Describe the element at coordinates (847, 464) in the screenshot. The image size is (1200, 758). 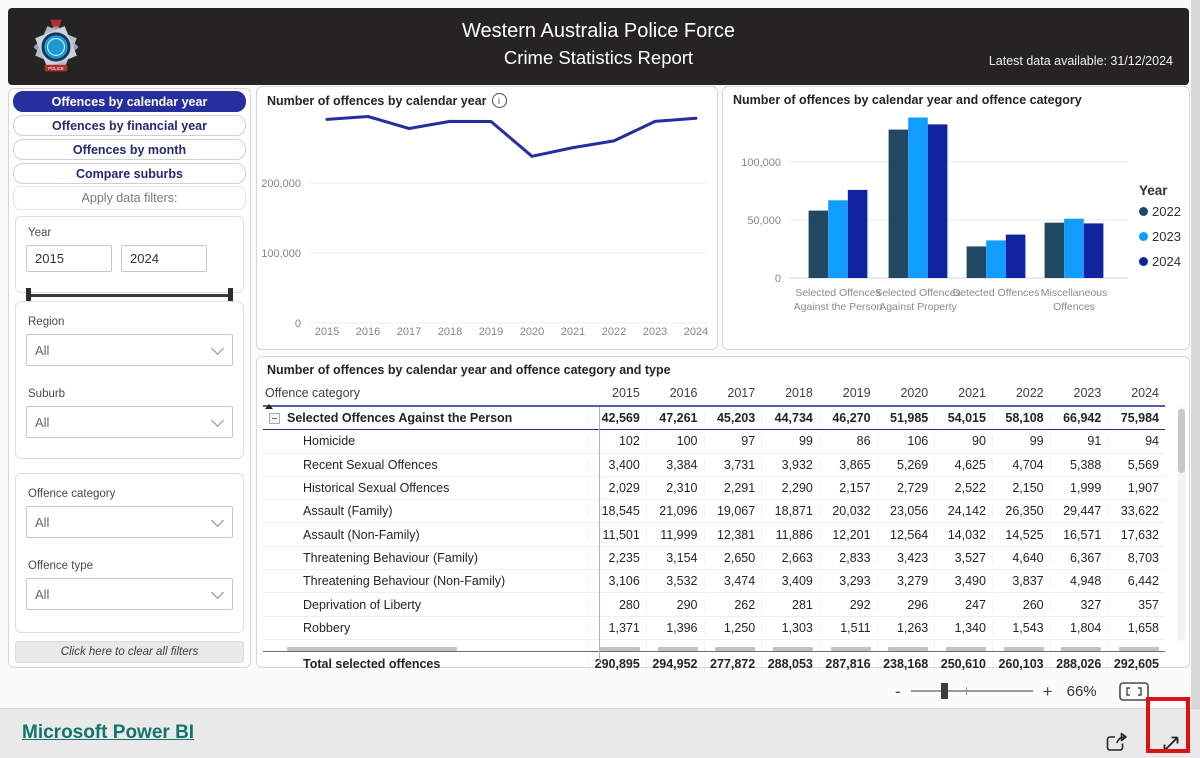
I see `matrix-value-cell: 3,865` at that location.